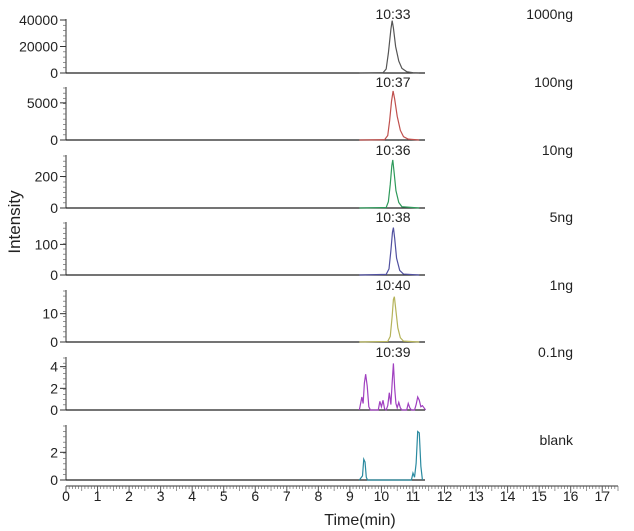  What do you see at coordinates (318, 496) in the screenshot?
I see `x-tick-label: 8` at bounding box center [318, 496].